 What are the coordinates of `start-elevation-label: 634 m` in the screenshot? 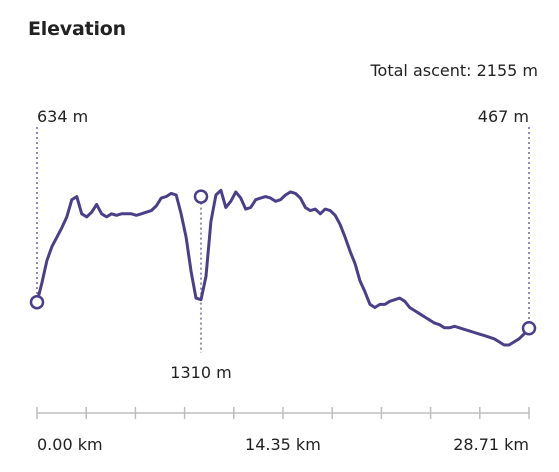 It's located at (62, 116).